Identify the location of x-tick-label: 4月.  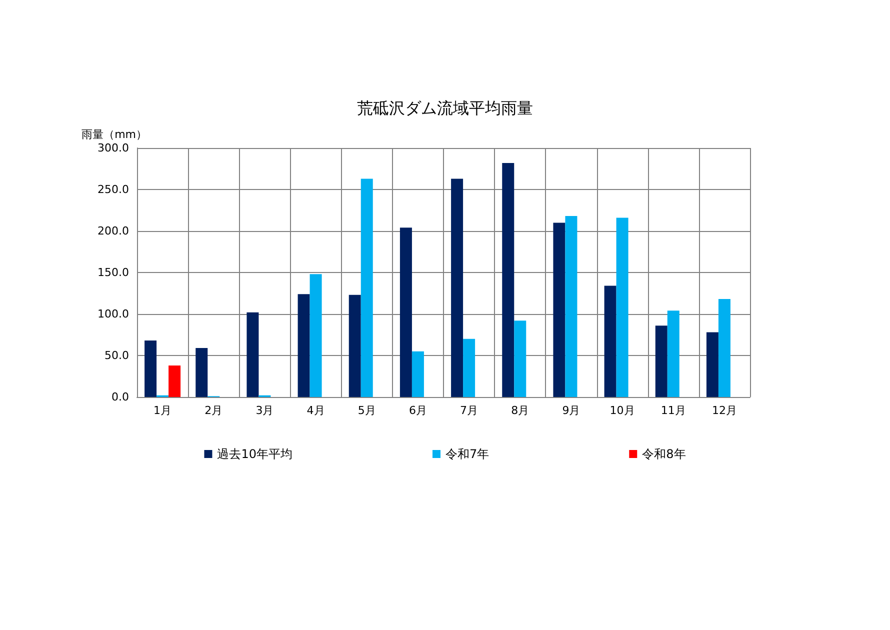
(315, 410).